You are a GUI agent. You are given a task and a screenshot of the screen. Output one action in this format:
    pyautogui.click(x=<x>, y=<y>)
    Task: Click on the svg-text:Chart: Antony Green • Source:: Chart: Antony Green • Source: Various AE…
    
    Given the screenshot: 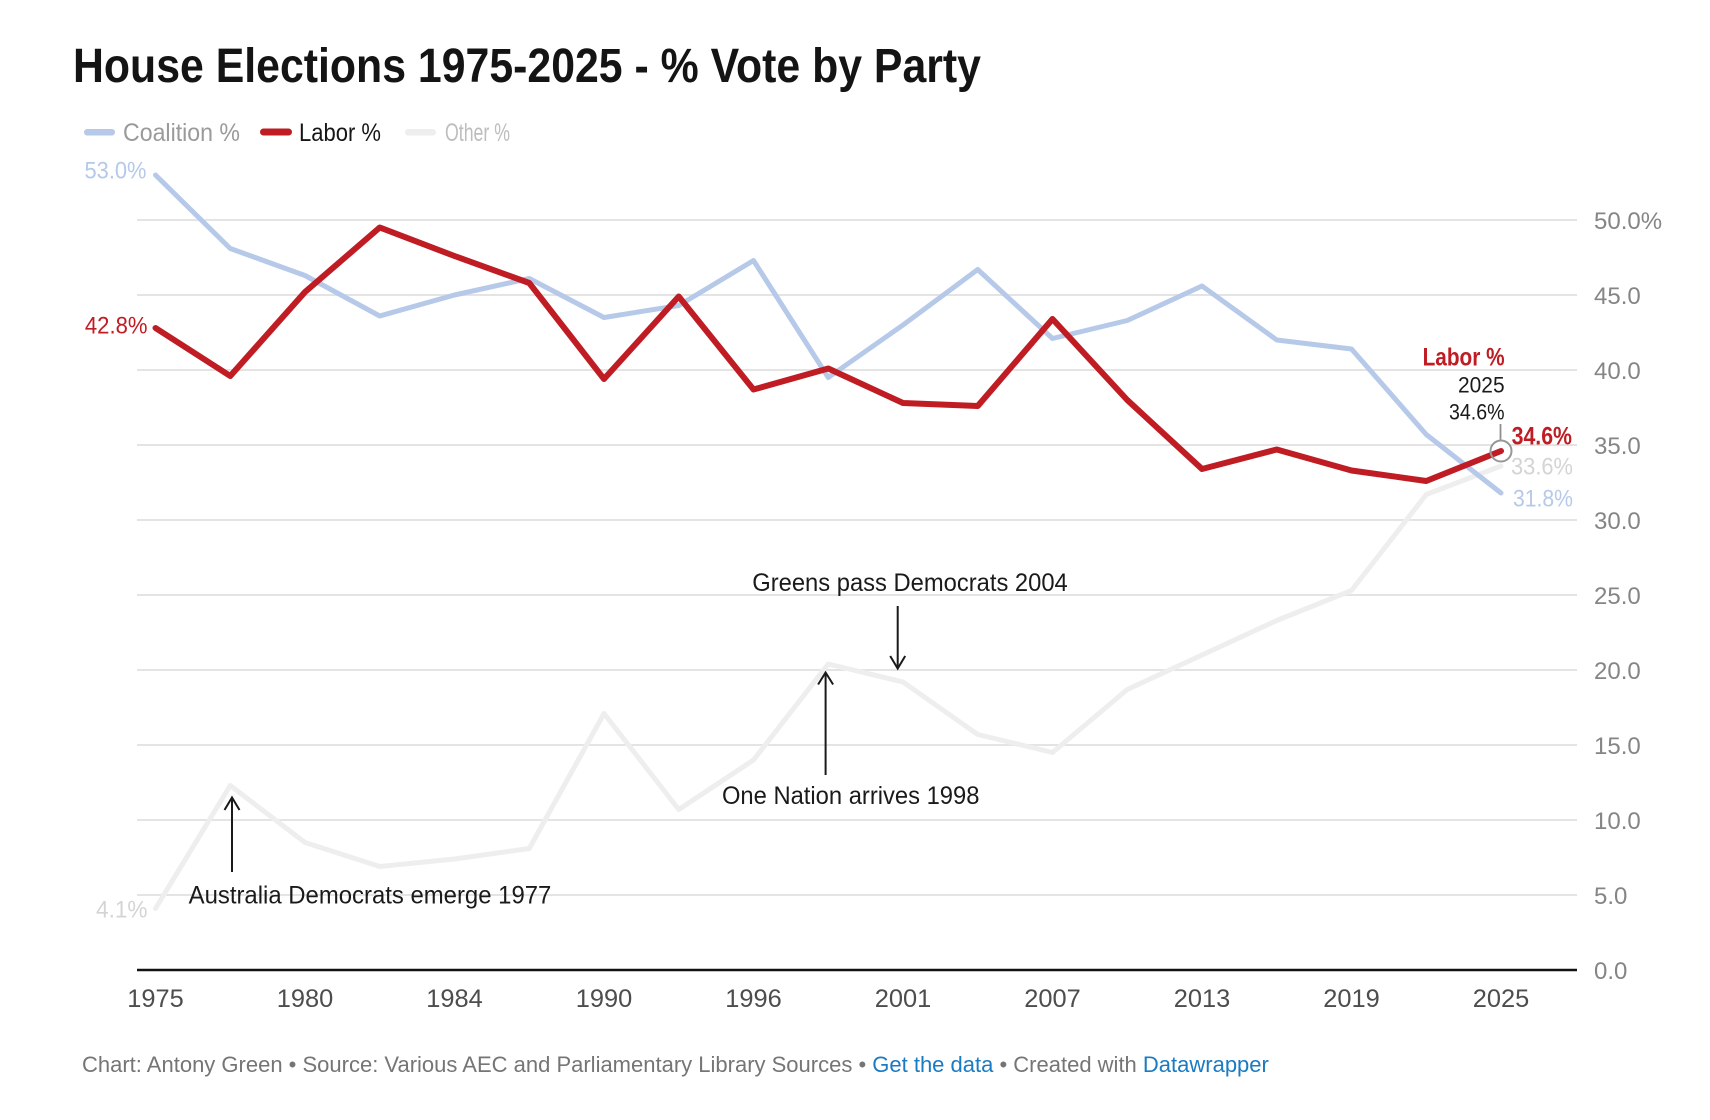 What is the action you would take?
    pyautogui.click(x=675, y=1064)
    